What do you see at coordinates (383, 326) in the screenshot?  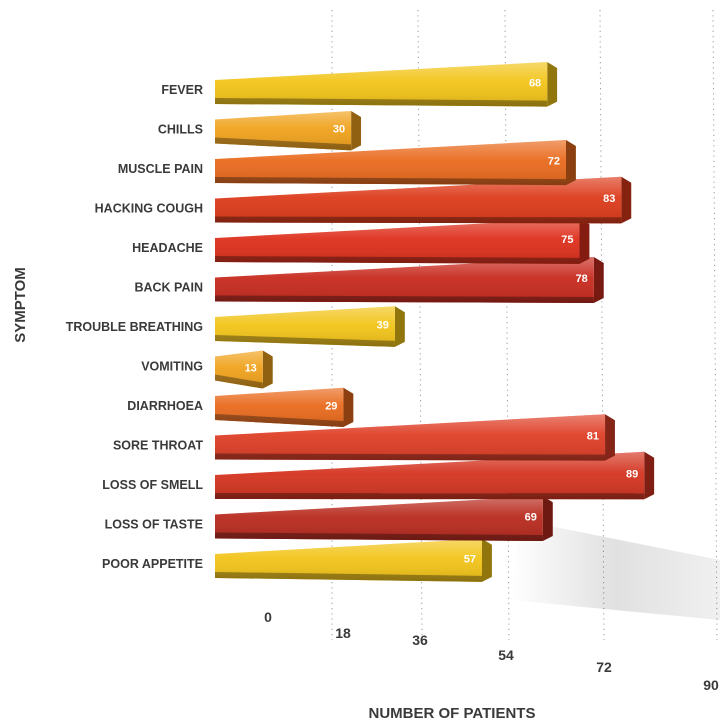 I see `bar-value-label: 39` at bounding box center [383, 326].